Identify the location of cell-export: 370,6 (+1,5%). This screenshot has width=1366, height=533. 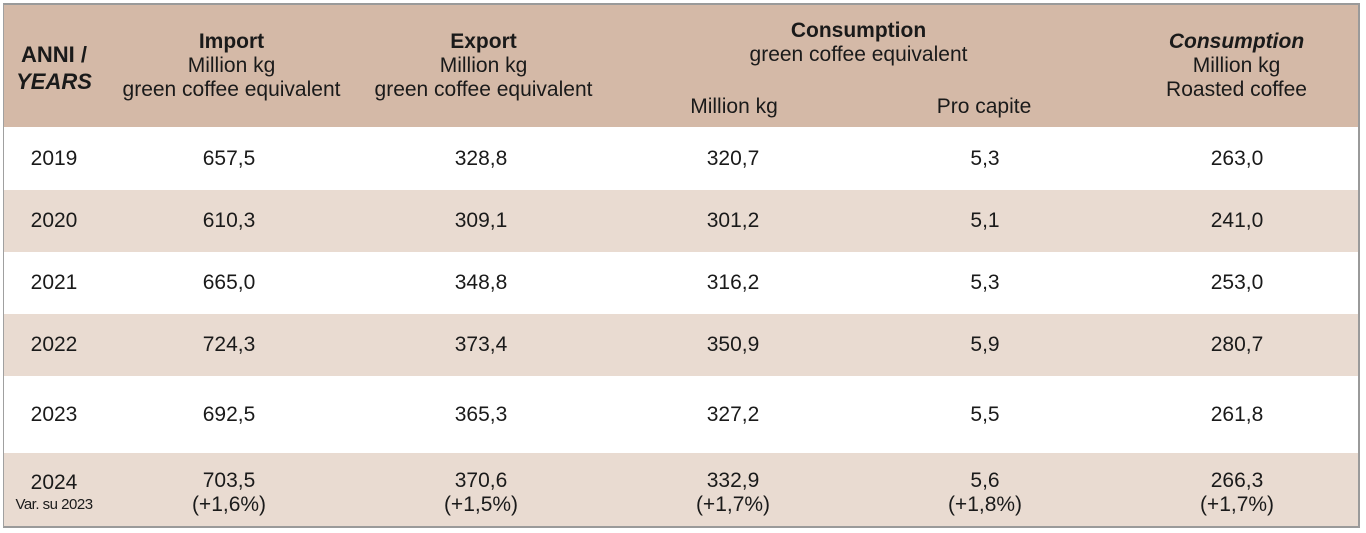
(481, 489).